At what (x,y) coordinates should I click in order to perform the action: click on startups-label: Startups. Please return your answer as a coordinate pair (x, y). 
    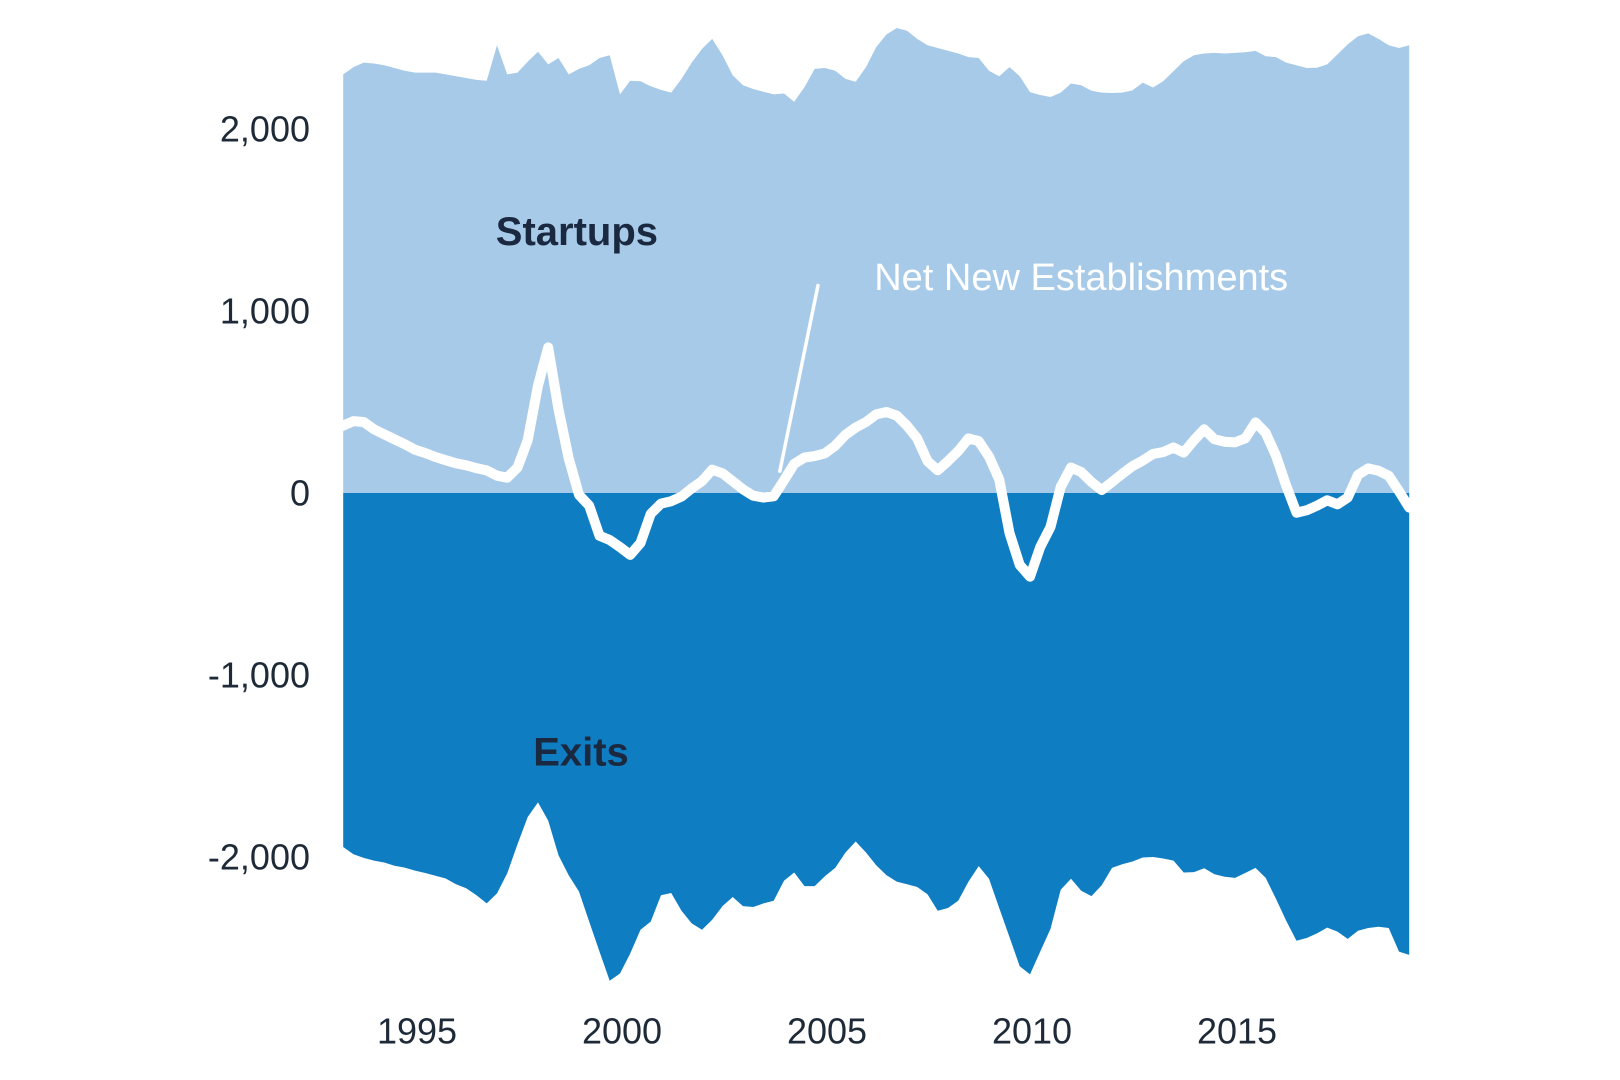
    Looking at the image, I should click on (577, 232).